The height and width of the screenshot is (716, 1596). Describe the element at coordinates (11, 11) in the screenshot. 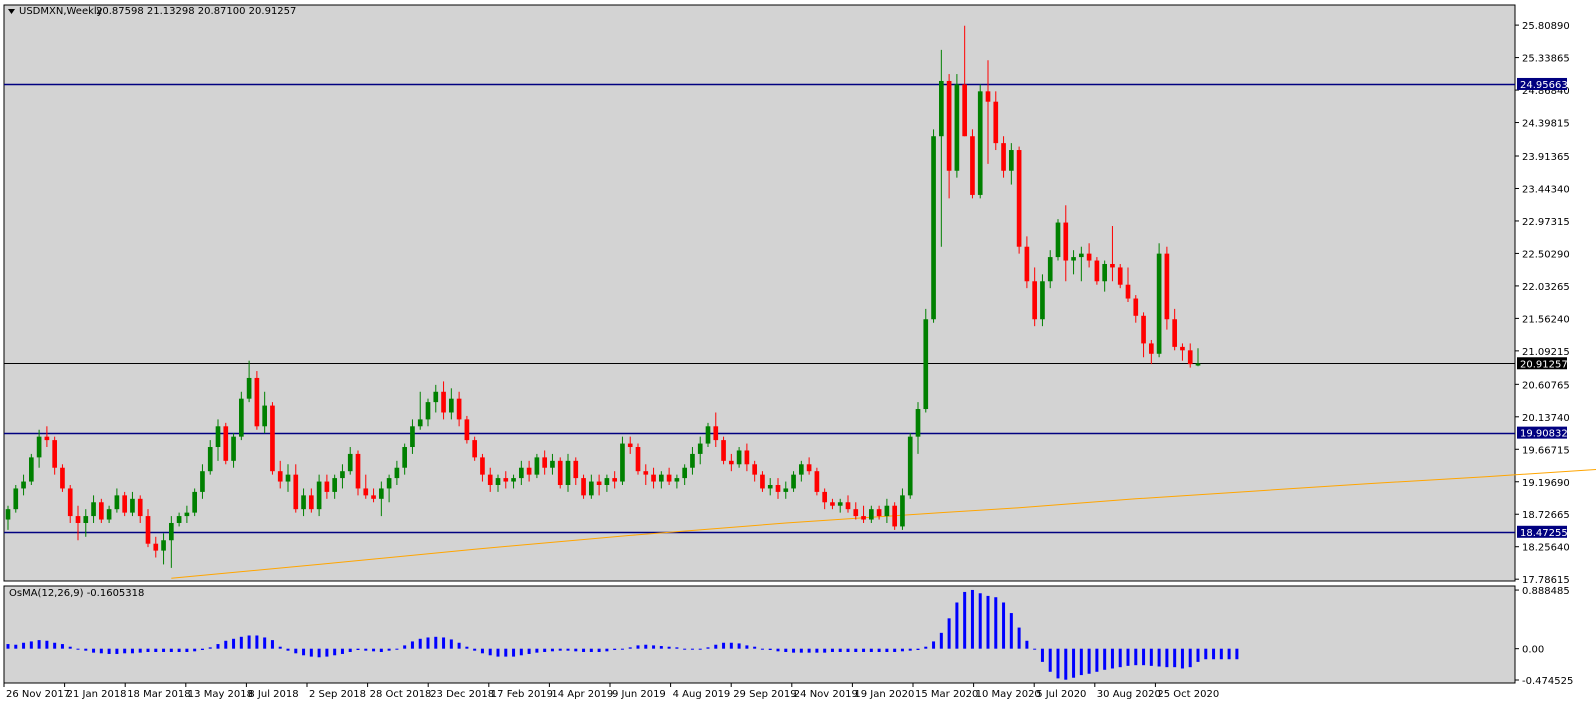

I see `chart-menu-triangle-icon` at that location.